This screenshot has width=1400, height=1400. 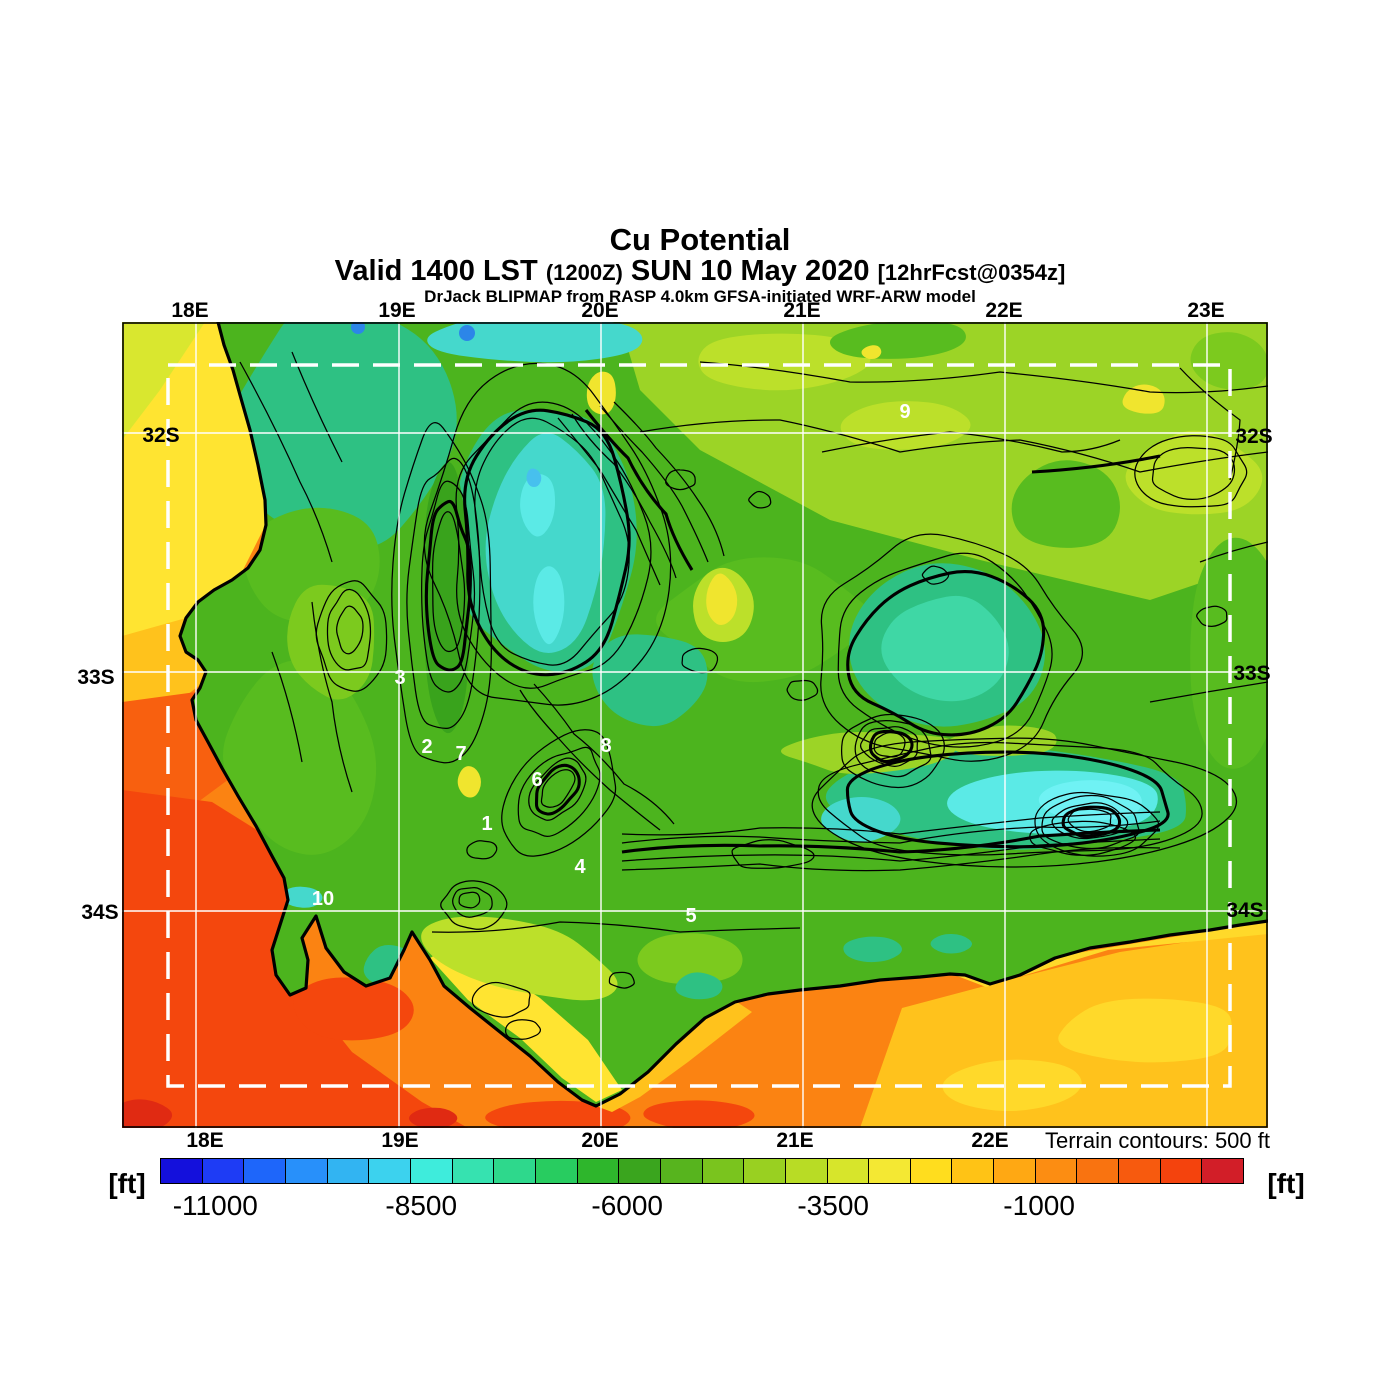 I want to click on colorbar-unit-left: [ft], so click(x=127, y=1183).